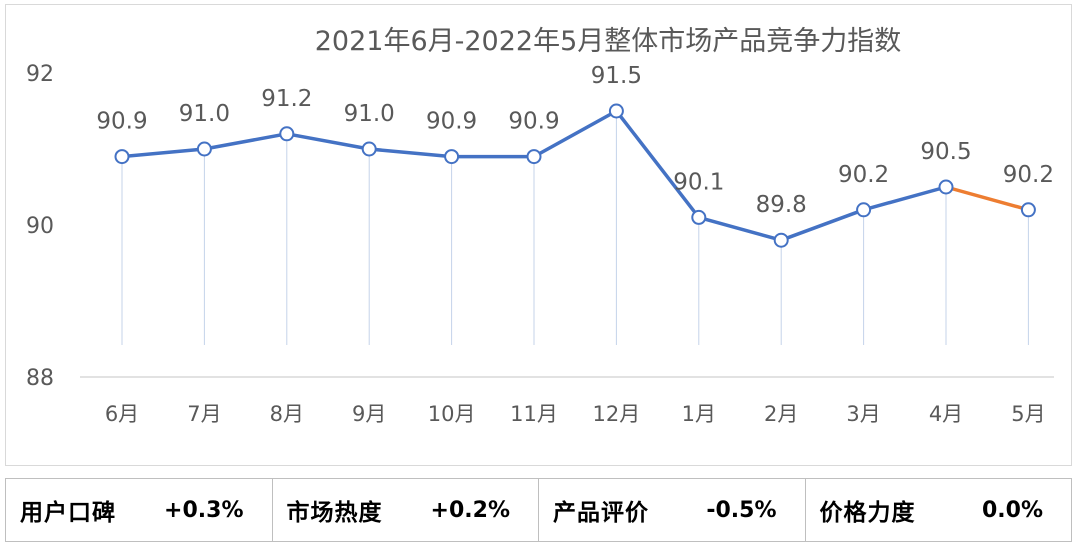 This screenshot has width=1080, height=547. I want to click on y-tick-label: 88, so click(40, 378).